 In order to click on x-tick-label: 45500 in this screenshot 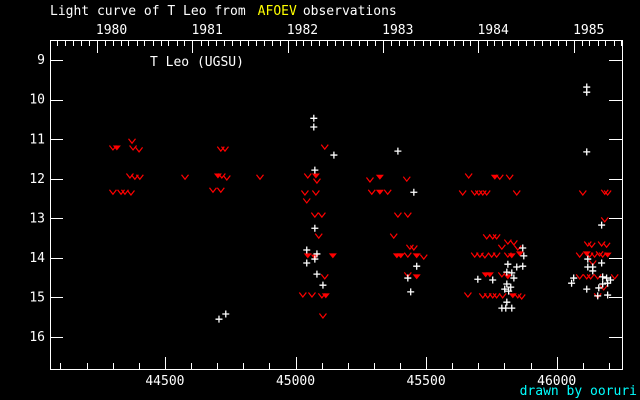, I will do `click(426, 381)`.